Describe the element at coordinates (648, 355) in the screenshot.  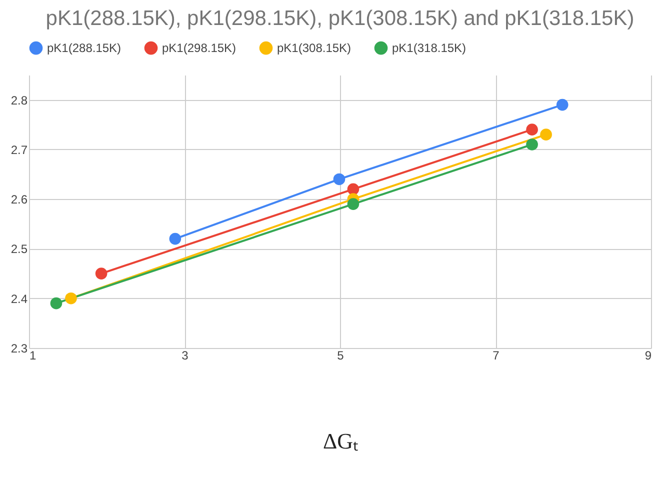
I see `x-tick-label: 9` at that location.